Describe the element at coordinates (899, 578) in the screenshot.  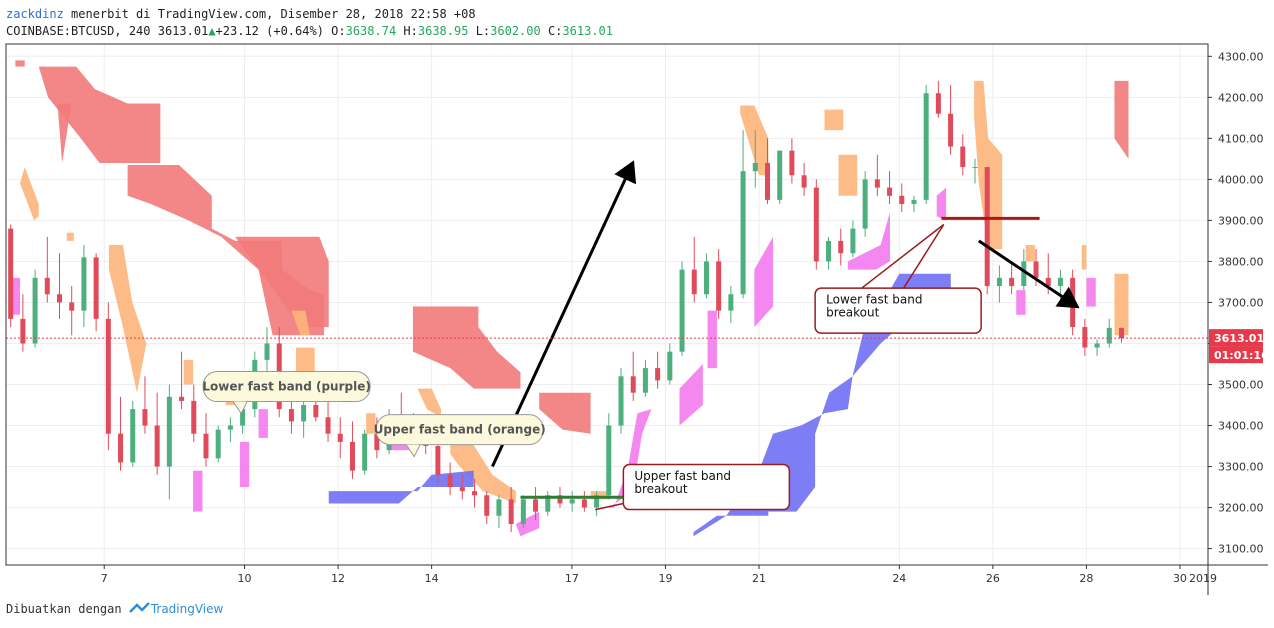
I see `x-tick-label: 24` at that location.